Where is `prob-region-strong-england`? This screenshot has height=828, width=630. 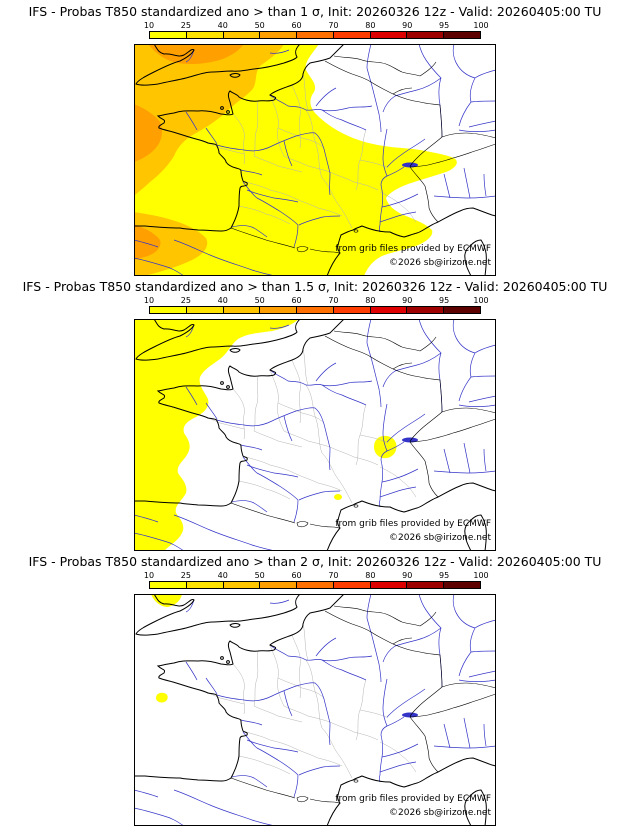 prob-region-strong-england is located at coordinates (196, 54).